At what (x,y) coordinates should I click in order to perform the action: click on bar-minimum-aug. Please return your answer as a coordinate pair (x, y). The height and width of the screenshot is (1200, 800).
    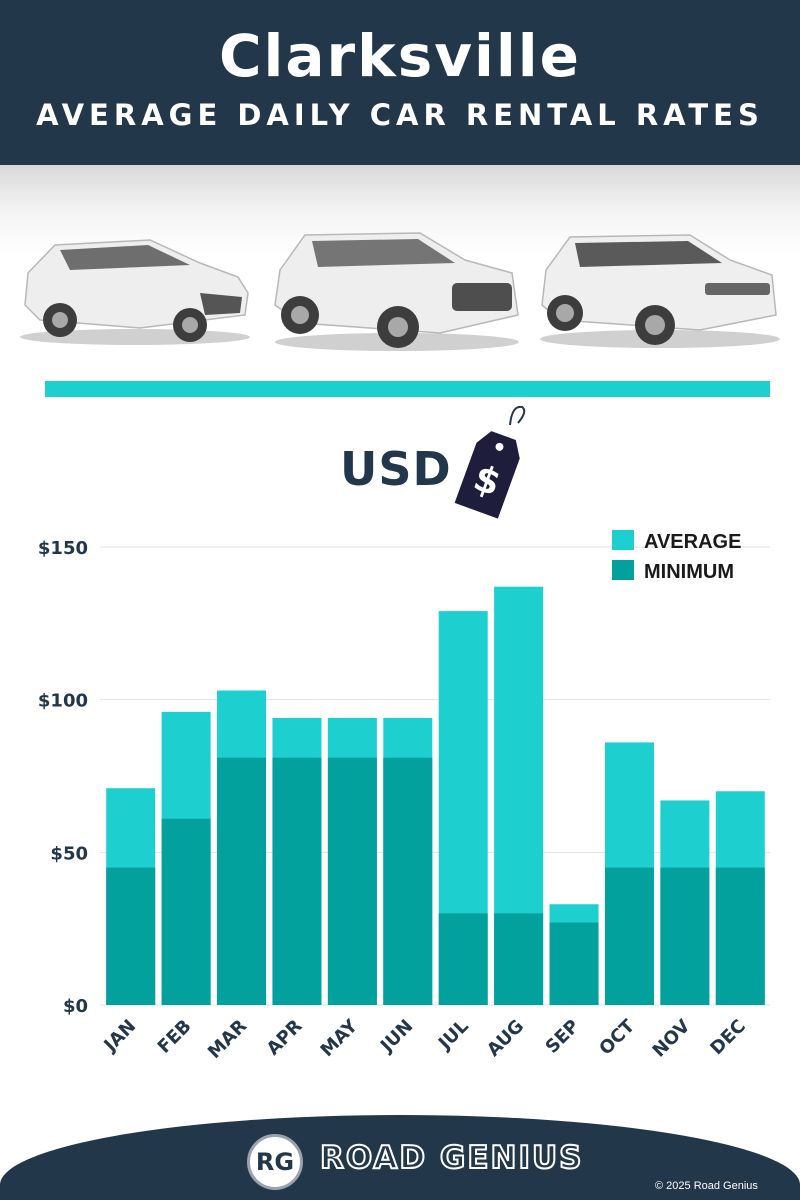
    Looking at the image, I should click on (519, 959).